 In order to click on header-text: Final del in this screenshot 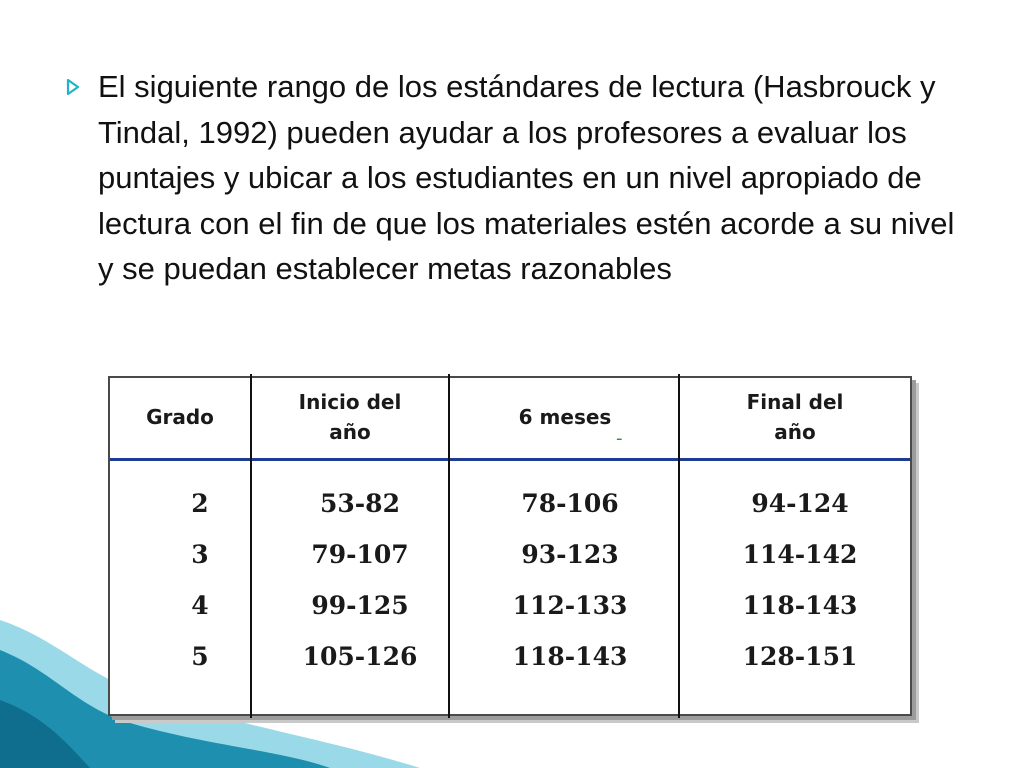, I will do `click(795, 402)`.